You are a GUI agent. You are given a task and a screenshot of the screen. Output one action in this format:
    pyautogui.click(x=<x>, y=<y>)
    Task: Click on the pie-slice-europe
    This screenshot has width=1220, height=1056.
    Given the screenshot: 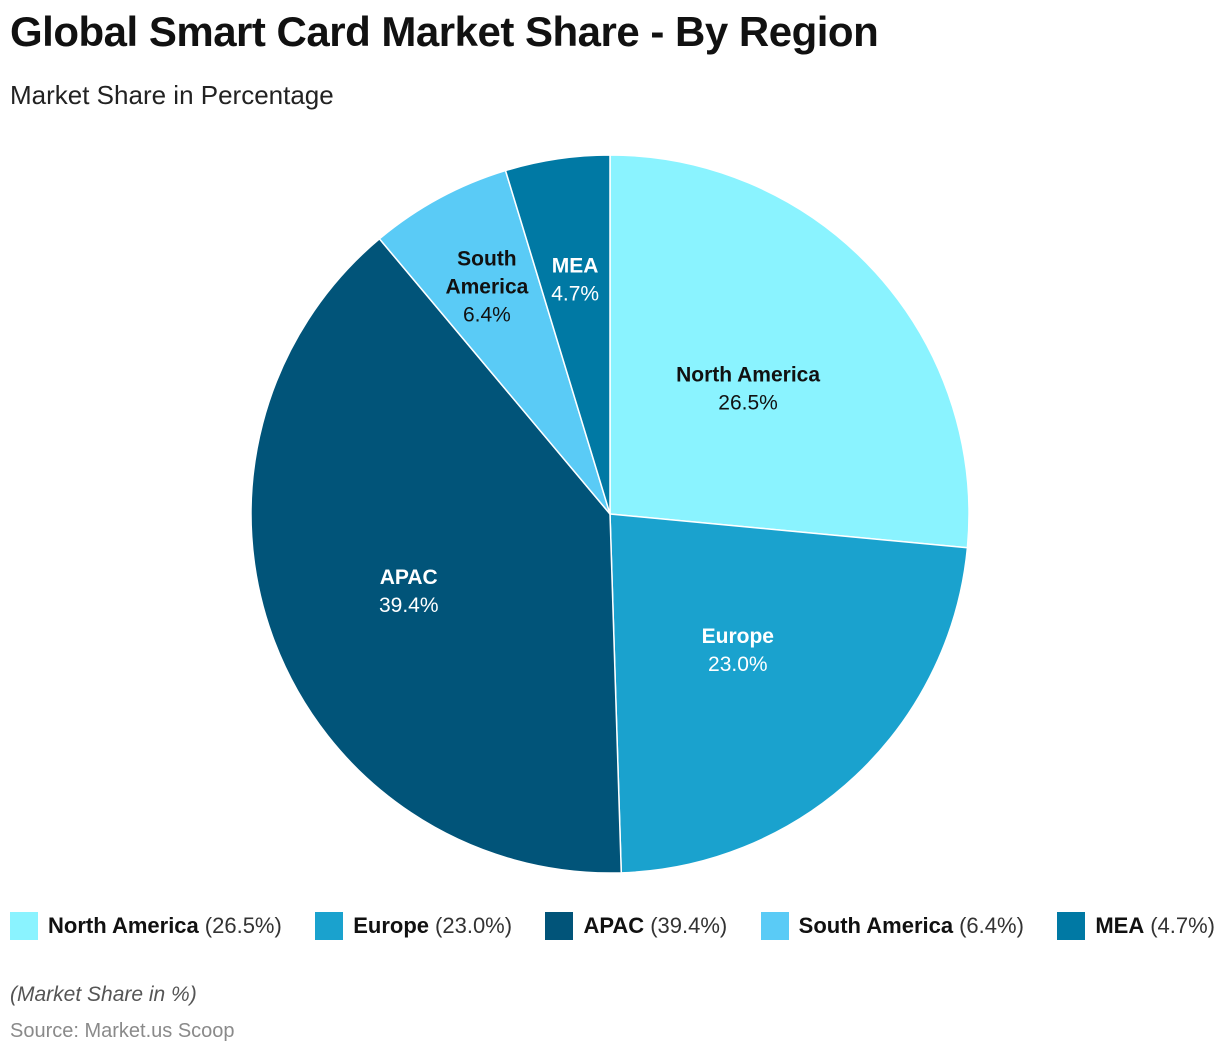 What is the action you would take?
    pyautogui.click(x=789, y=693)
    